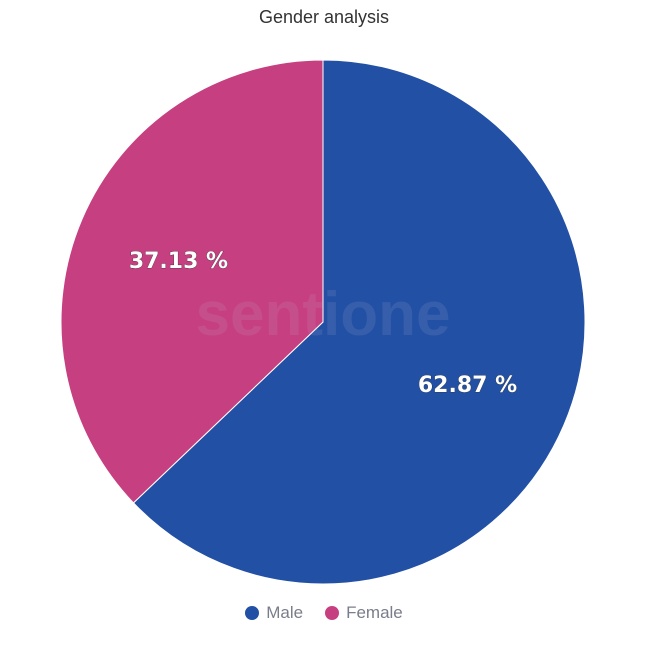  Describe the element at coordinates (467, 385) in the screenshot. I see `data-label-male: 62.87 %` at that location.